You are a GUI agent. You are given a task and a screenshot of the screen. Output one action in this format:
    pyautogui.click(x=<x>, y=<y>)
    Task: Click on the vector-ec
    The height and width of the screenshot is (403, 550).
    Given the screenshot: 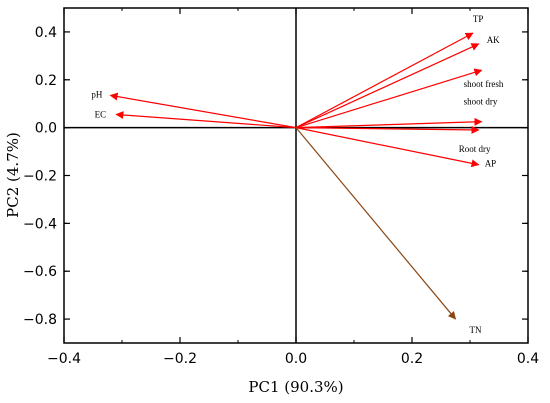 What is the action you would take?
    pyautogui.click(x=206, y=120)
    